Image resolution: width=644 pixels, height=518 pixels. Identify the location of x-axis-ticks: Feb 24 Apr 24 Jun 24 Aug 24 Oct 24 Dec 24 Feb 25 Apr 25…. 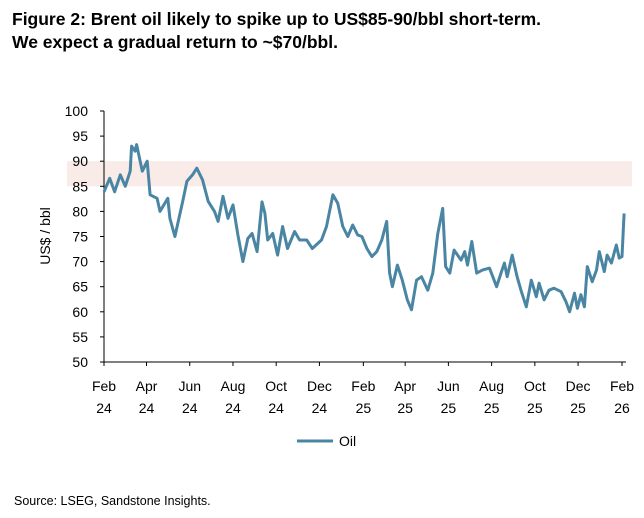
(363, 389).